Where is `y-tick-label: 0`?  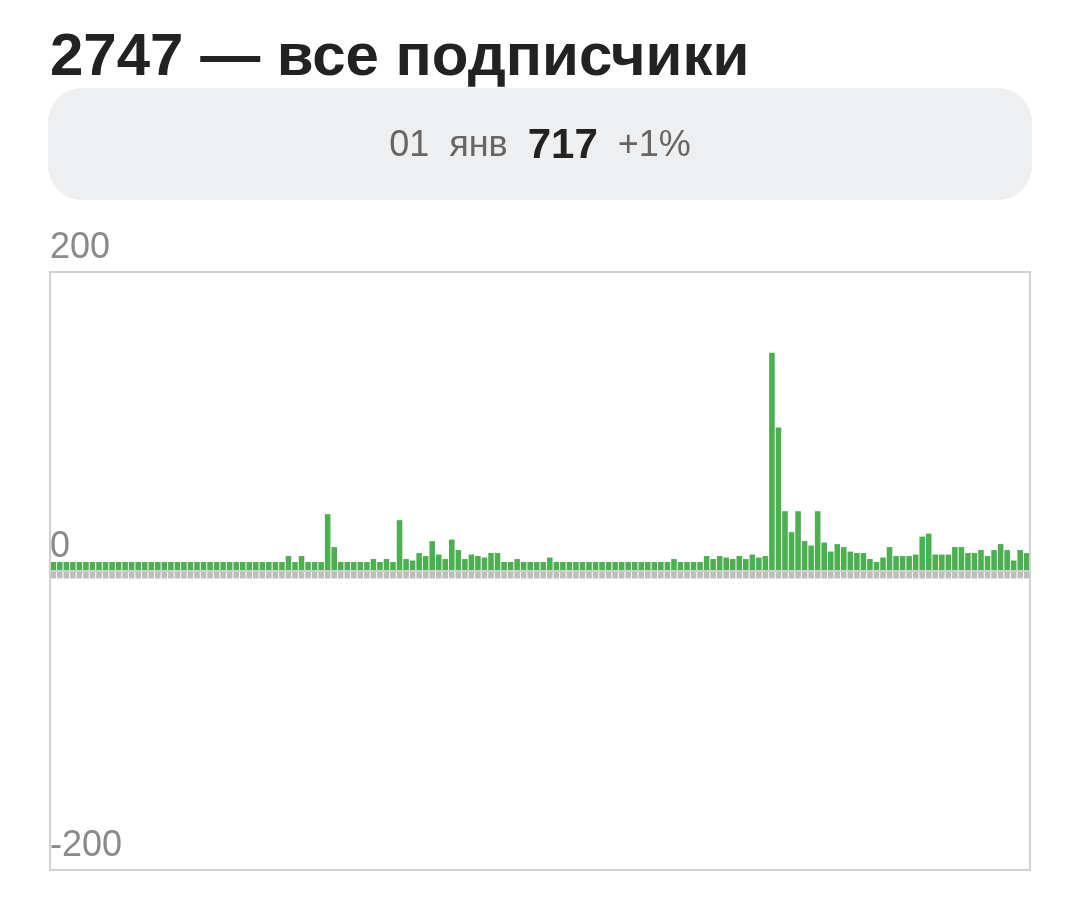
y-tick-label: 0 is located at coordinates (60, 544).